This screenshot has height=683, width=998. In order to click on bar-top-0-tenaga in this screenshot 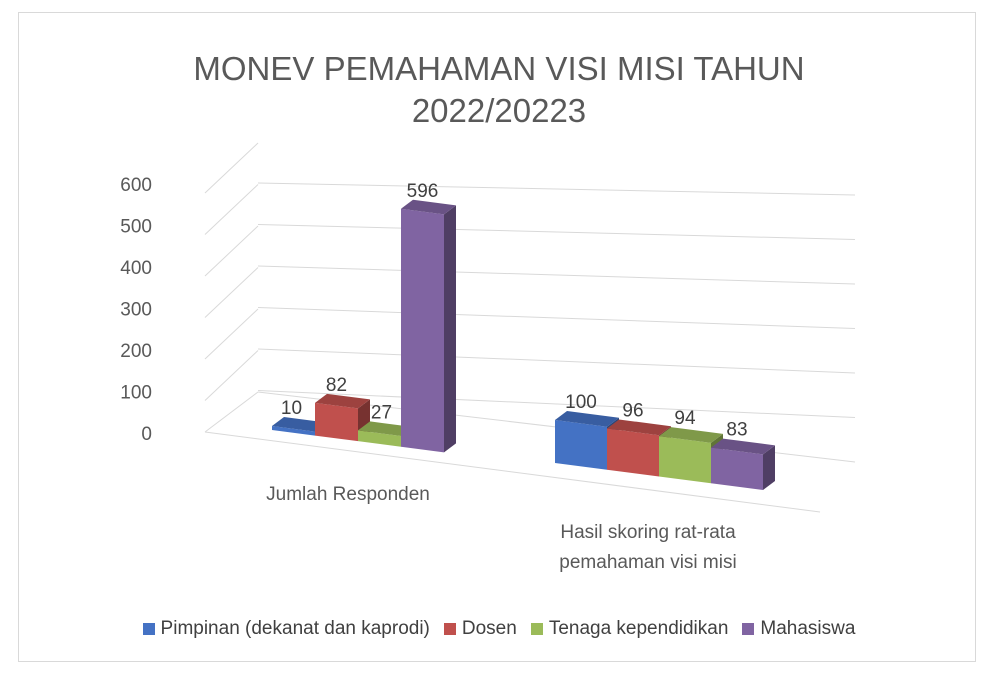, I will do `click(385, 428)`.